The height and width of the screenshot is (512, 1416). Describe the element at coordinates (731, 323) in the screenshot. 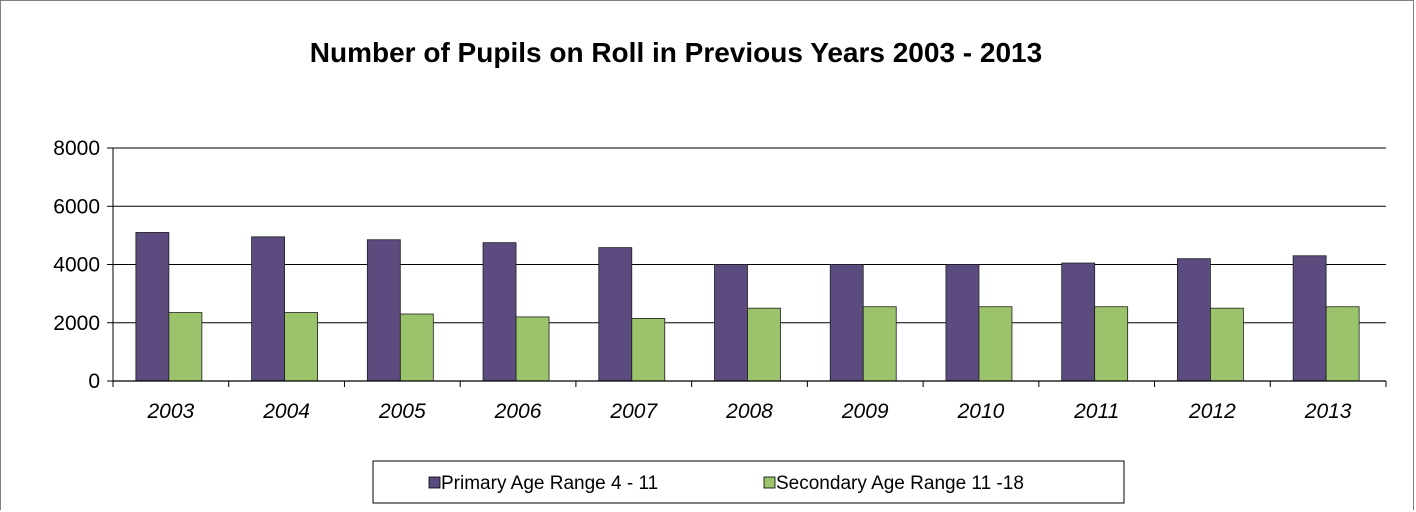

I see `bar-primary-2008` at that location.